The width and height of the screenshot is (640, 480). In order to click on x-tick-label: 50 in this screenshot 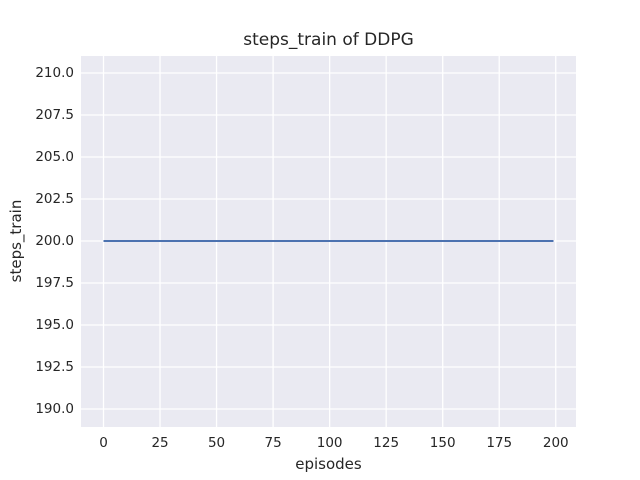, I will do `click(216, 443)`.